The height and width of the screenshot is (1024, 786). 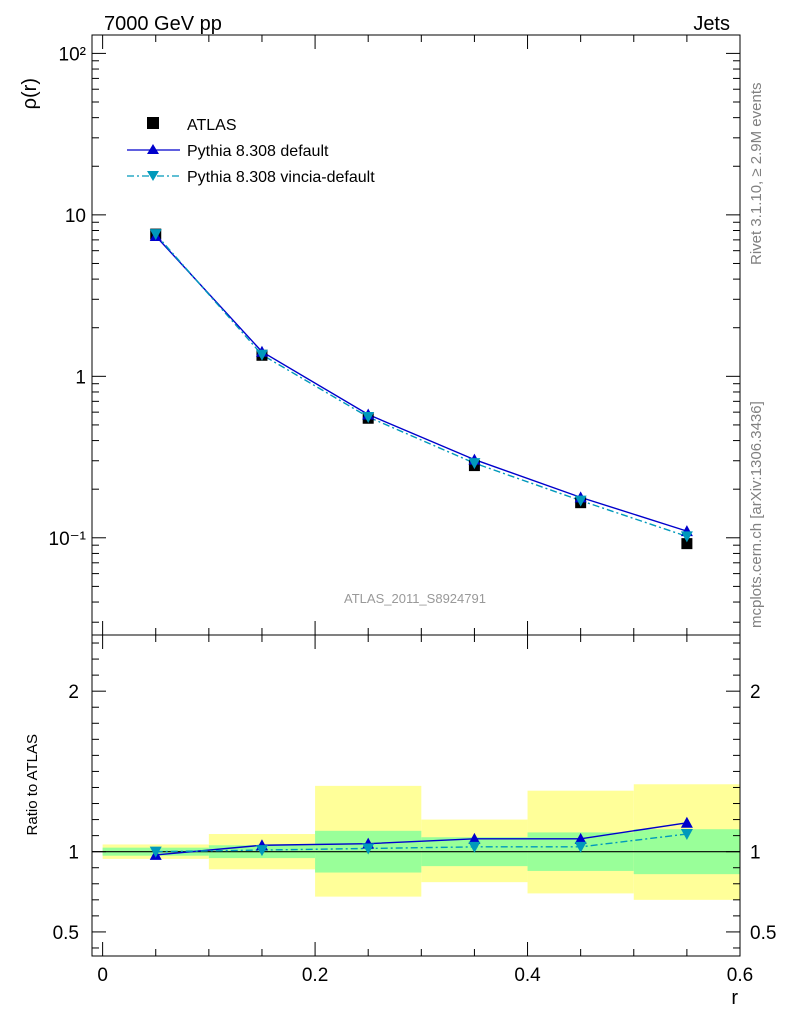 I want to click on header-right: Jets, so click(x=711, y=24).